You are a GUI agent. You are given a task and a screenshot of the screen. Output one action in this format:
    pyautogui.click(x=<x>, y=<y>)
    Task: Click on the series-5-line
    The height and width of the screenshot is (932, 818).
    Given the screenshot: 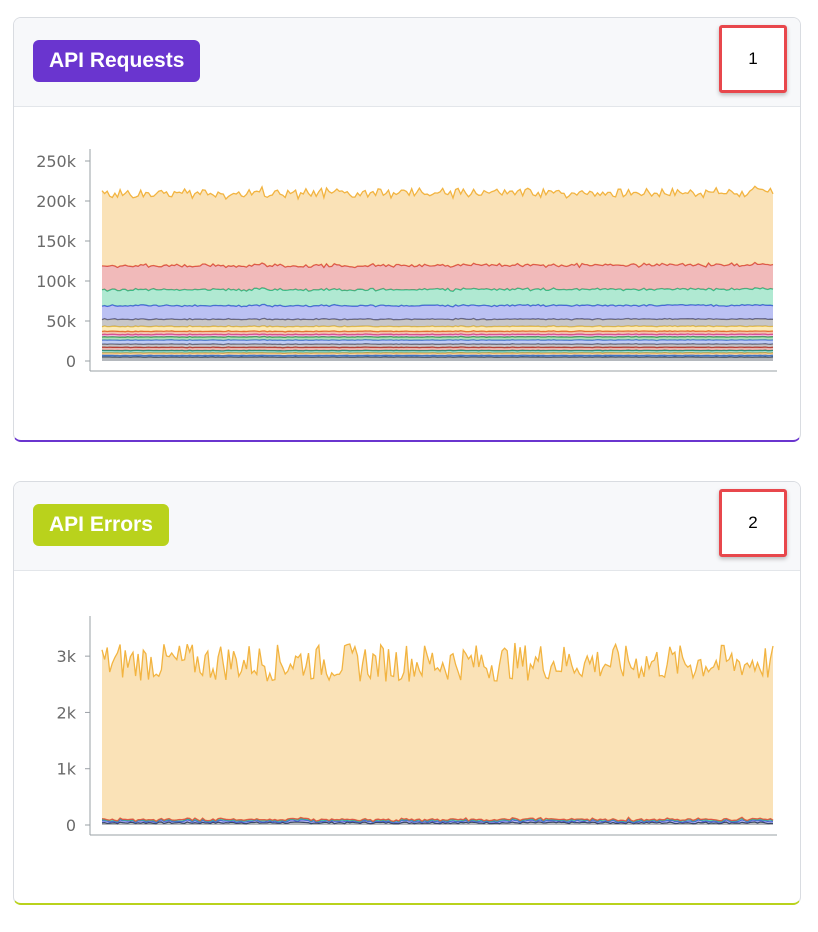 What is the action you would take?
    pyautogui.click(x=437, y=344)
    